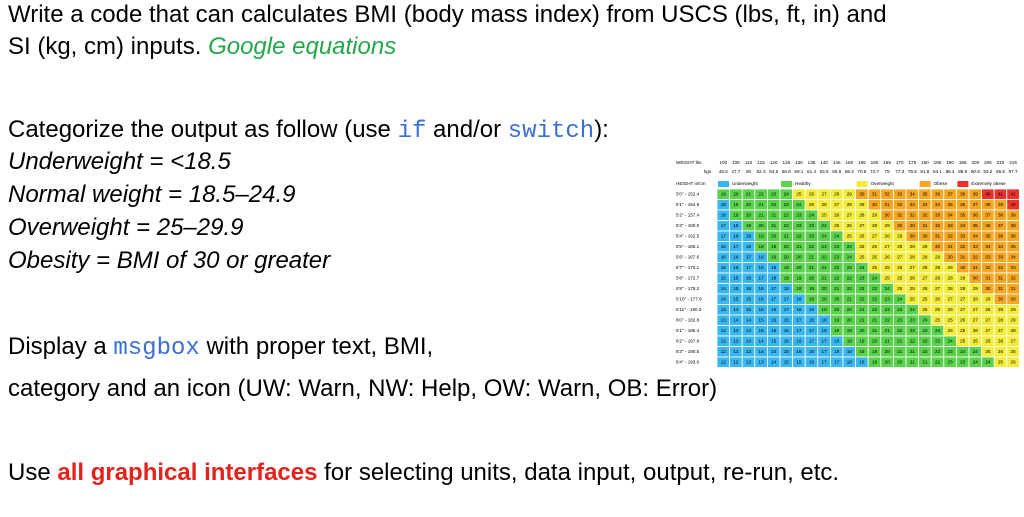  I want to click on height-label: 5'6" - 167.6, so click(688, 256).